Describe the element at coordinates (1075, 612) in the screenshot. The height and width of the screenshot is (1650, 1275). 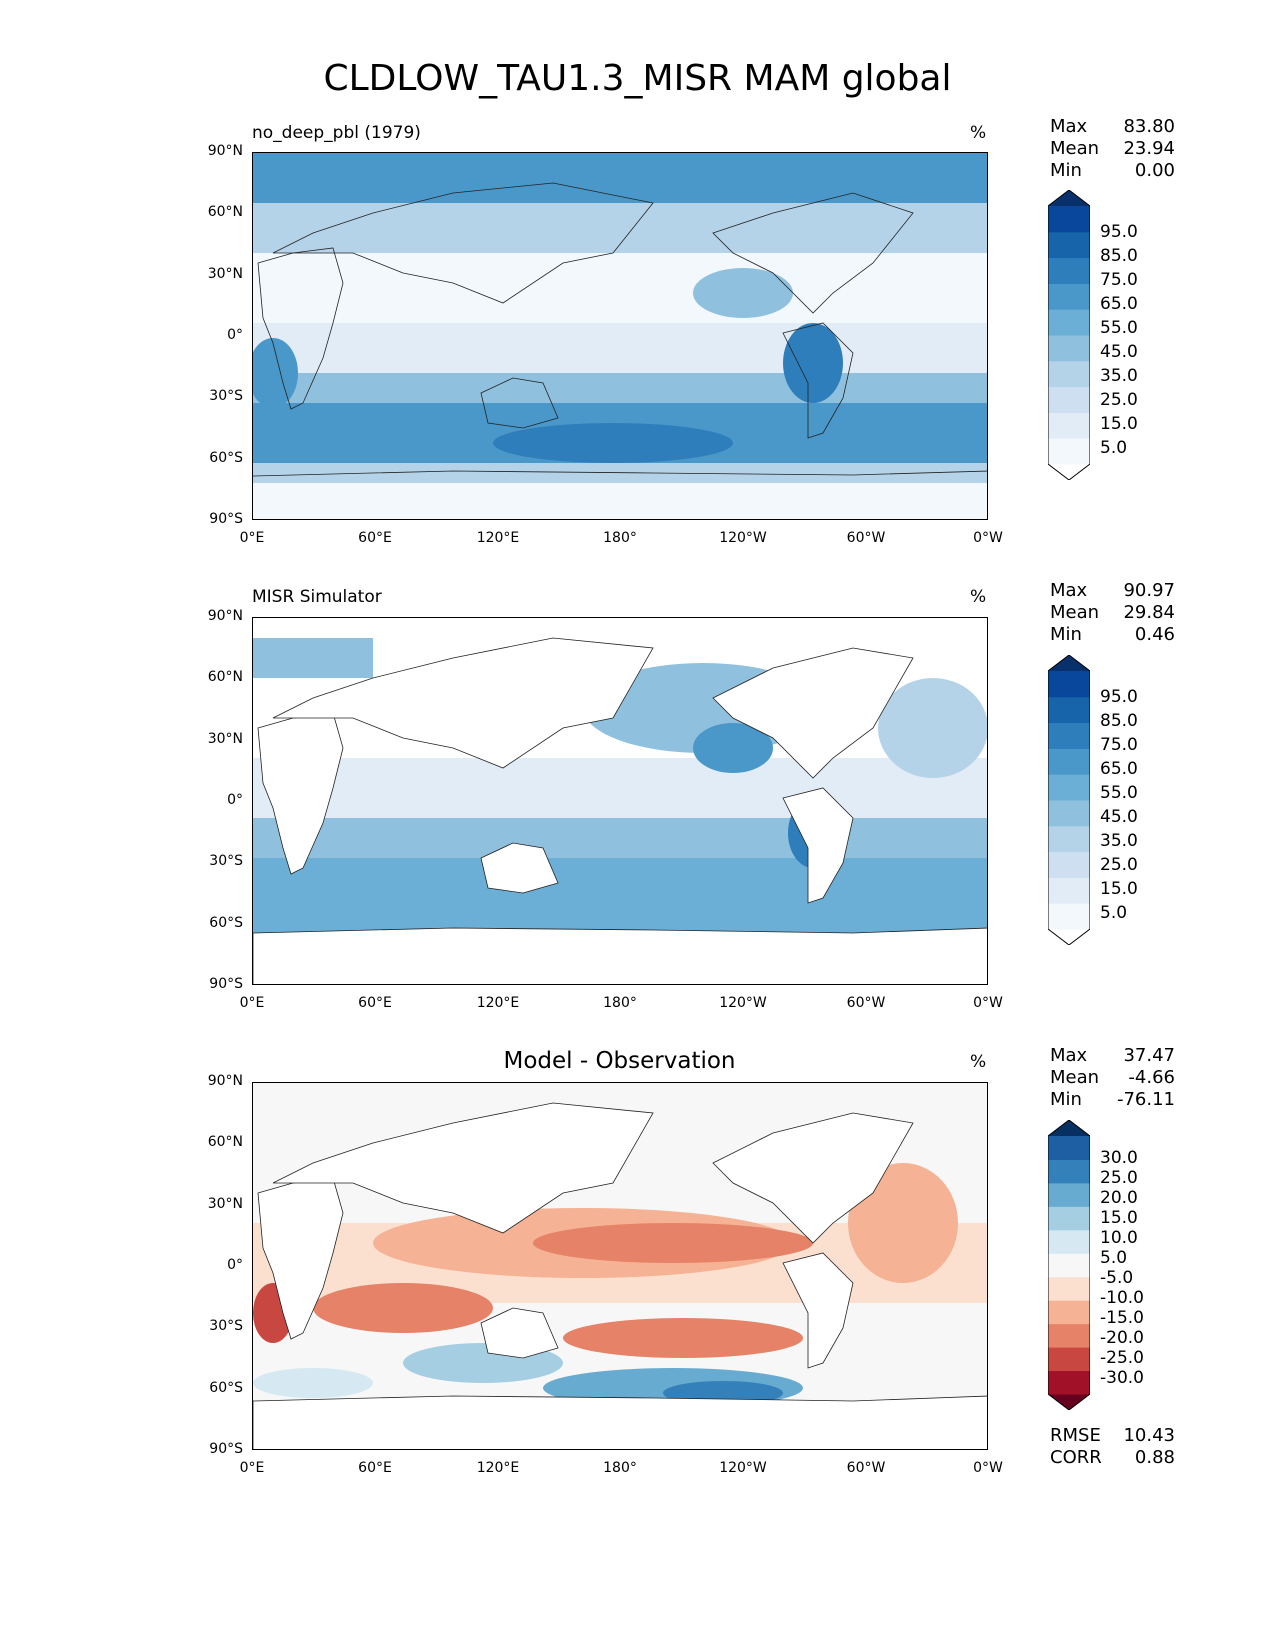
I see `stat-mean-label: Mean` at that location.